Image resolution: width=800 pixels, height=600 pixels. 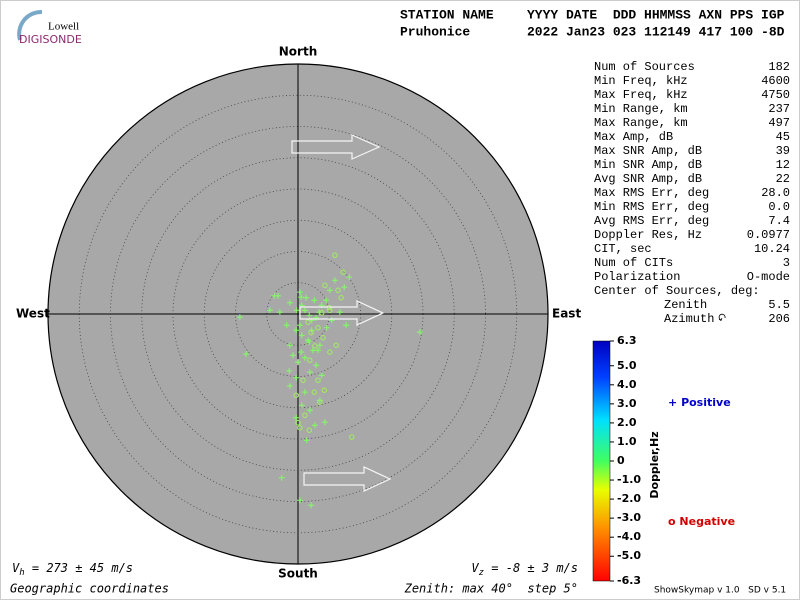 What do you see at coordinates (475, 568) in the screenshot?
I see `velocity-symbol: V` at bounding box center [475, 568].